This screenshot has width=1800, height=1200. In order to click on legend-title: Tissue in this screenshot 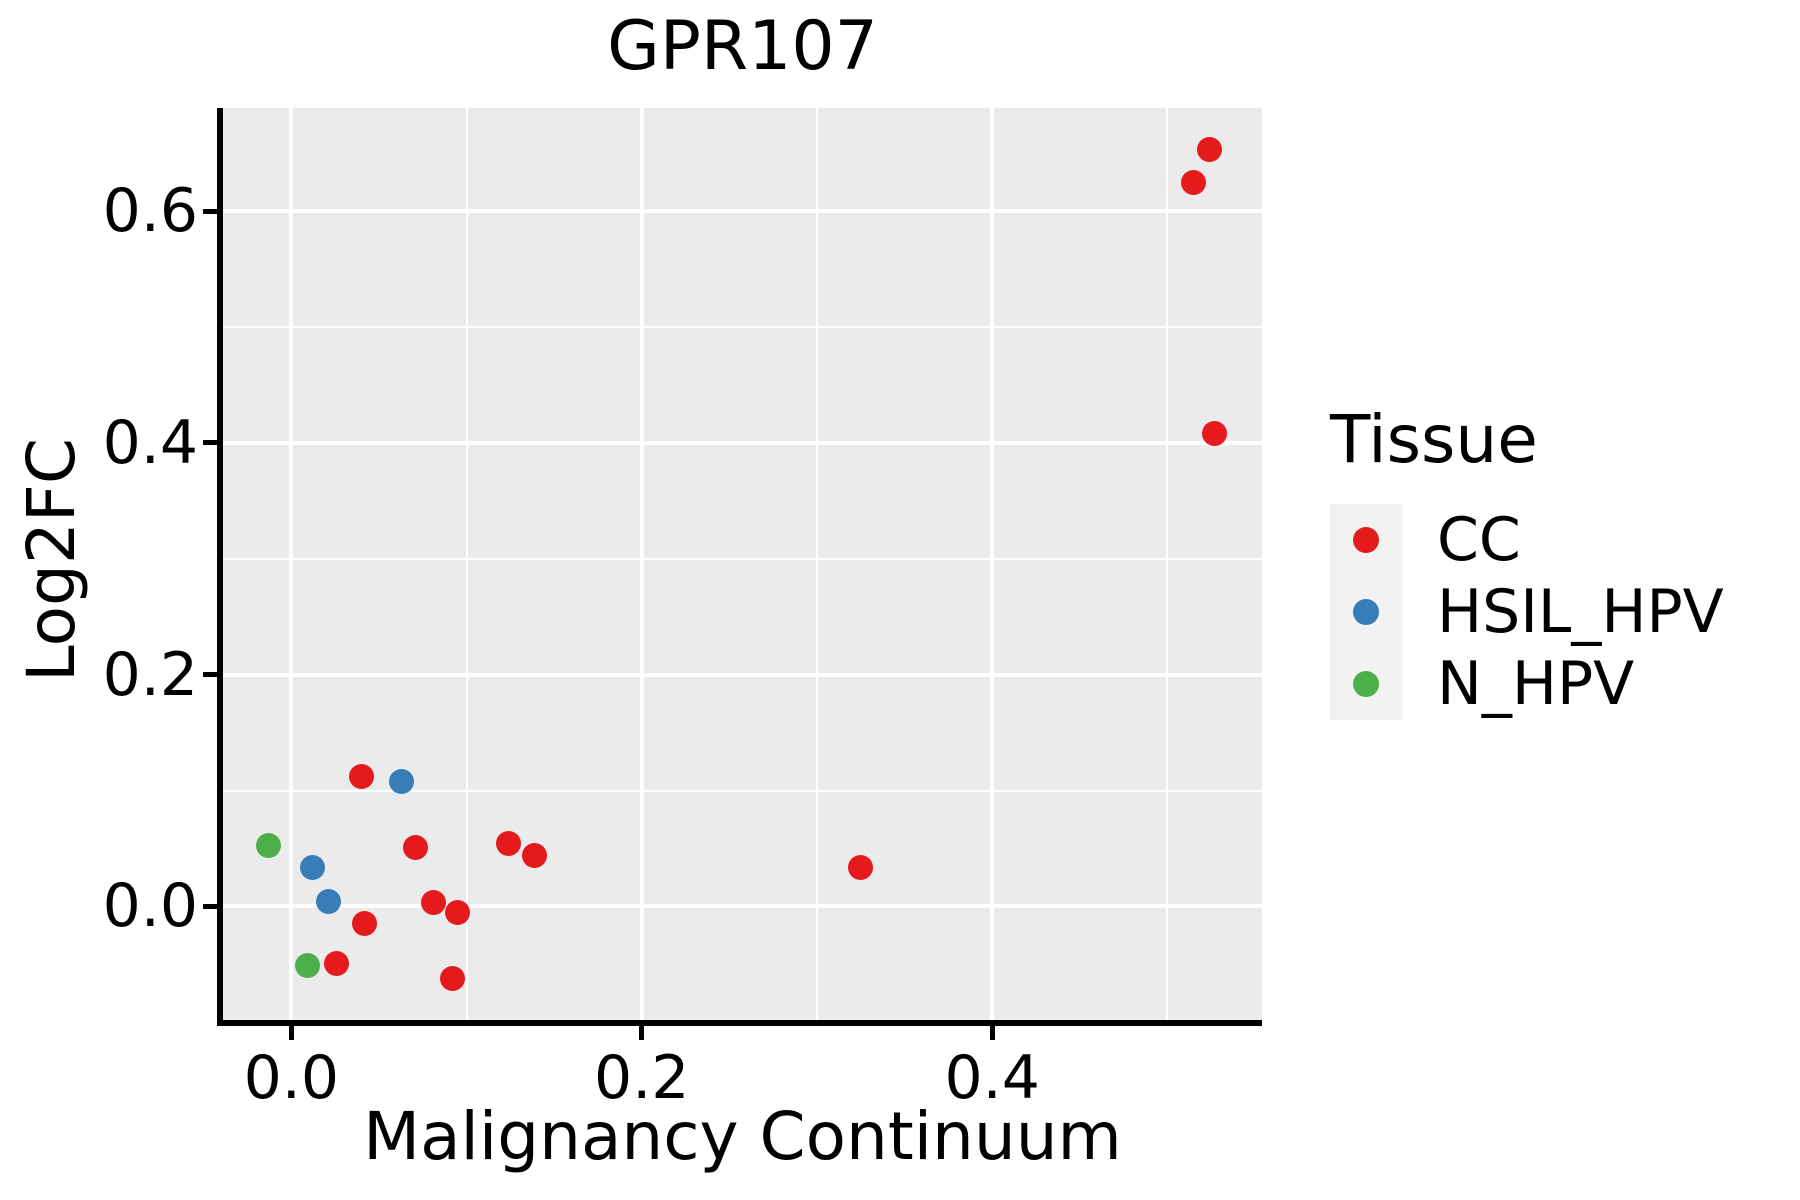, I will do `click(1434, 439)`.